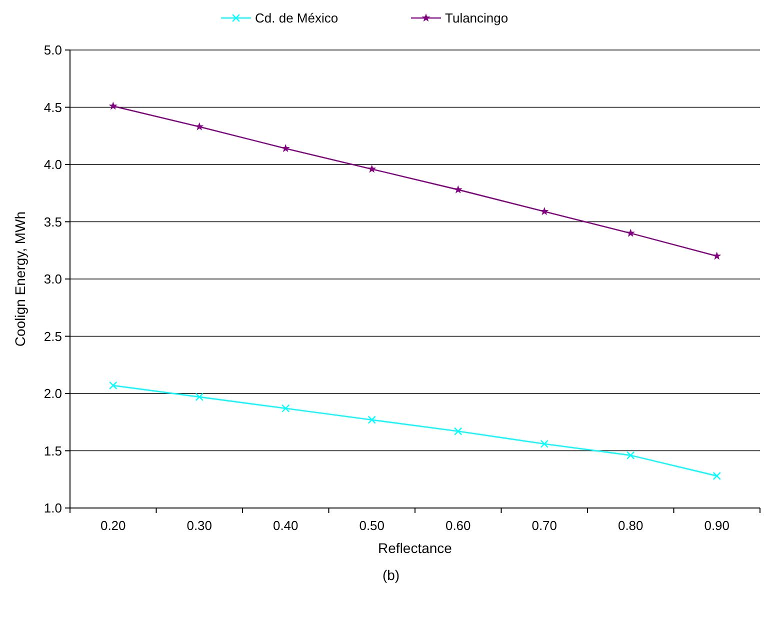  Describe the element at coordinates (53, 164) in the screenshot. I see `y-tick-label: 4.0` at that location.